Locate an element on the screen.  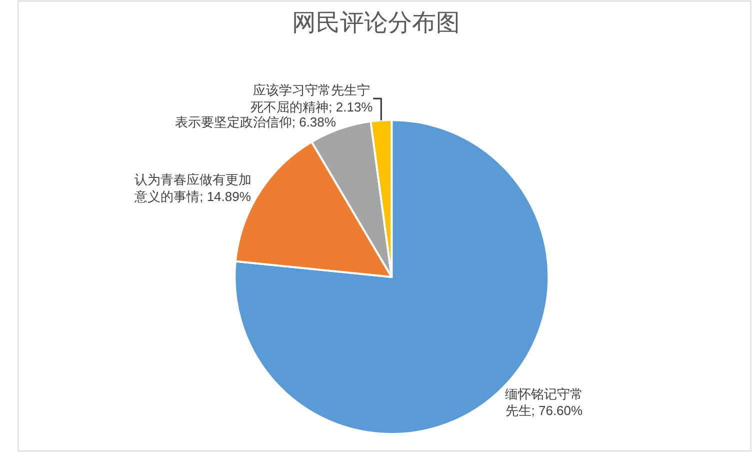
slice-label: 认为青春应做有更加意义的事情; 14.89% is located at coordinates (193, 188).